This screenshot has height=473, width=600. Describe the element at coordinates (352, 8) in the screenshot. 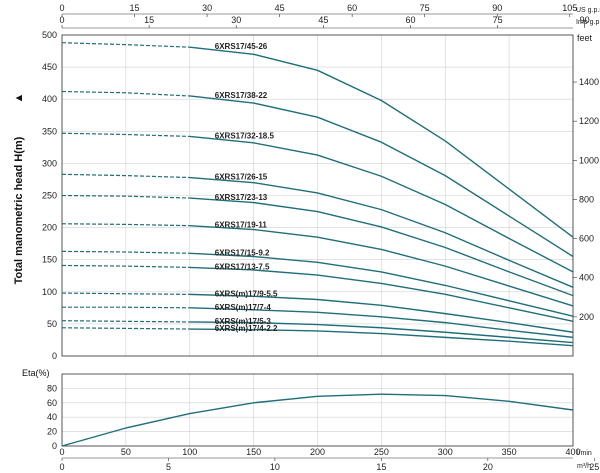

I see `us-gpm-tick-label: 60` at that location.